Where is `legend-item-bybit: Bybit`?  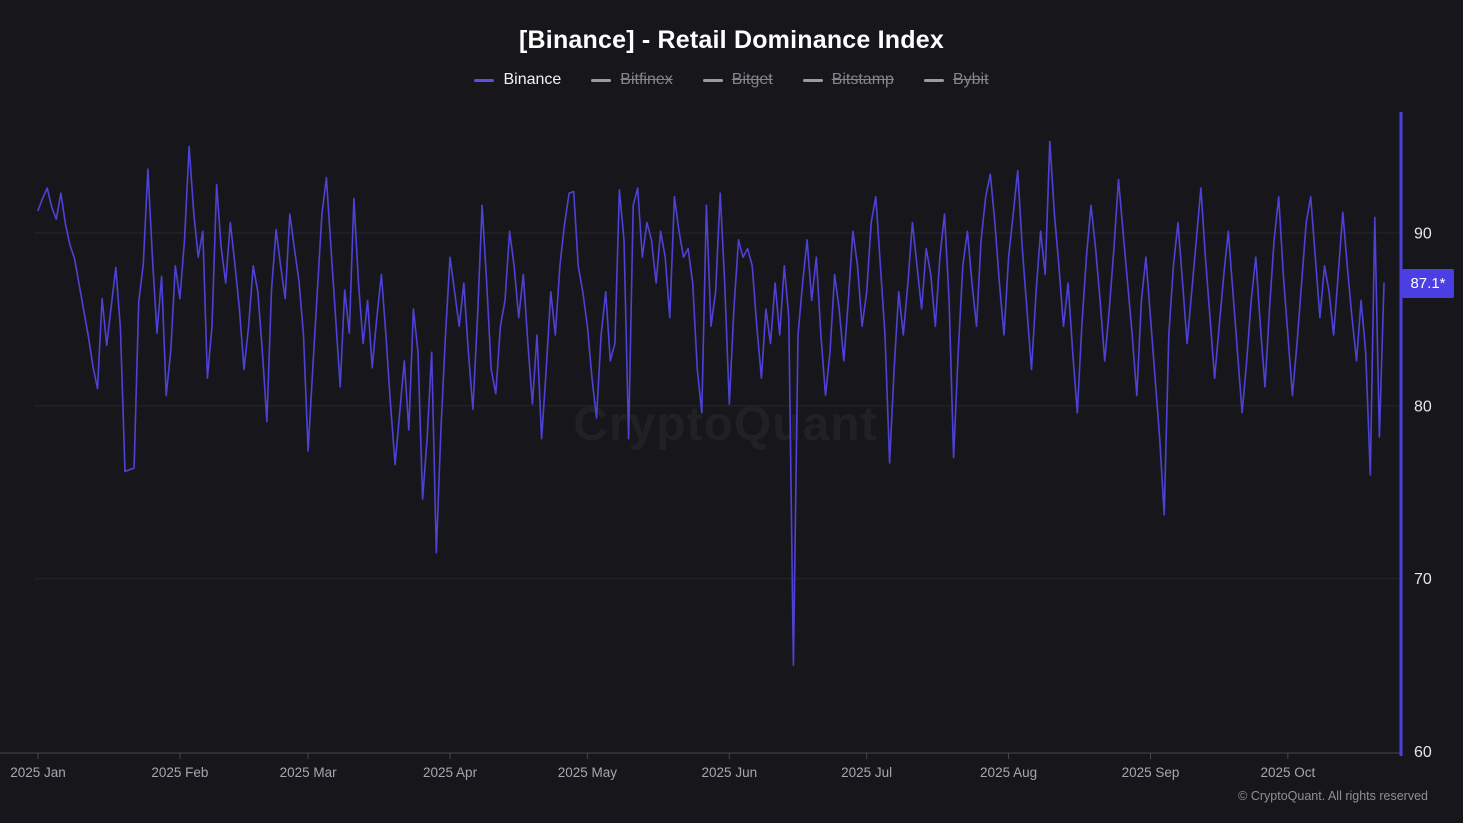
legend-item-bybit: Bybit is located at coordinates (956, 80).